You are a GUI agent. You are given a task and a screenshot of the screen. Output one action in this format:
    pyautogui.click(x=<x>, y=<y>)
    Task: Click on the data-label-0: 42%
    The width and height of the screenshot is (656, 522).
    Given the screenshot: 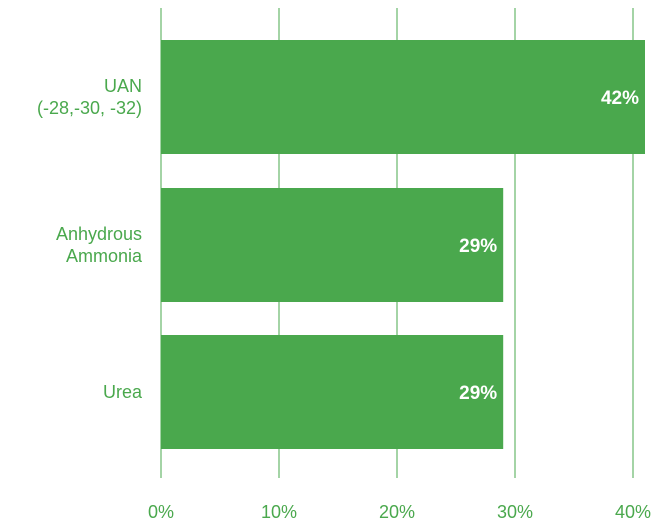 What is the action you would take?
    pyautogui.click(x=620, y=98)
    